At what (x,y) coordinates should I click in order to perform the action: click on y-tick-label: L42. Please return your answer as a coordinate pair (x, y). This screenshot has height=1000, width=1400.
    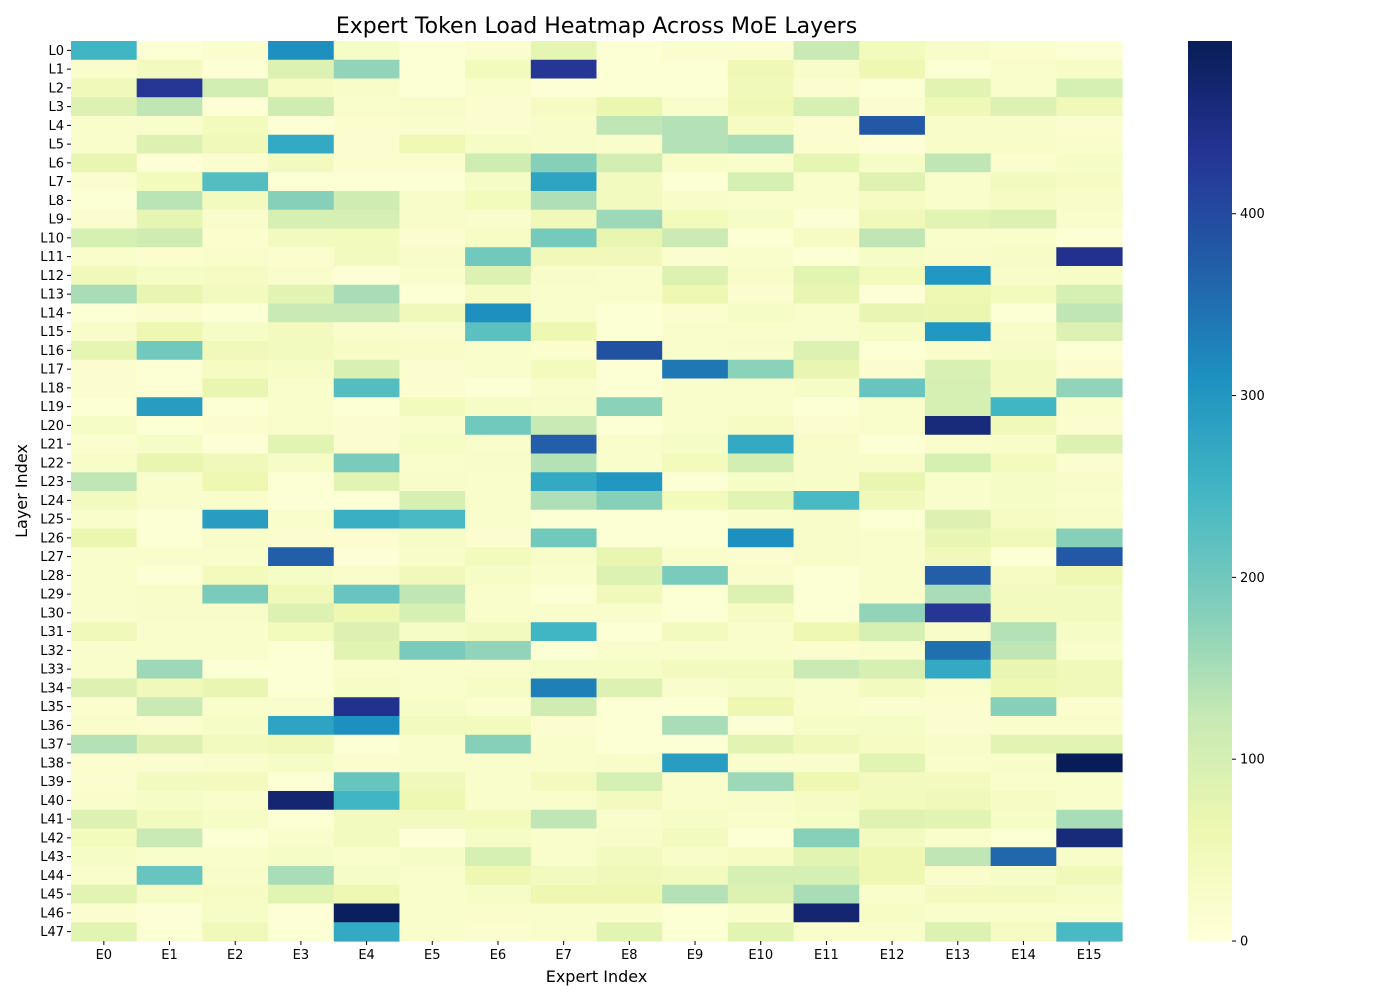
    Looking at the image, I should click on (52, 838).